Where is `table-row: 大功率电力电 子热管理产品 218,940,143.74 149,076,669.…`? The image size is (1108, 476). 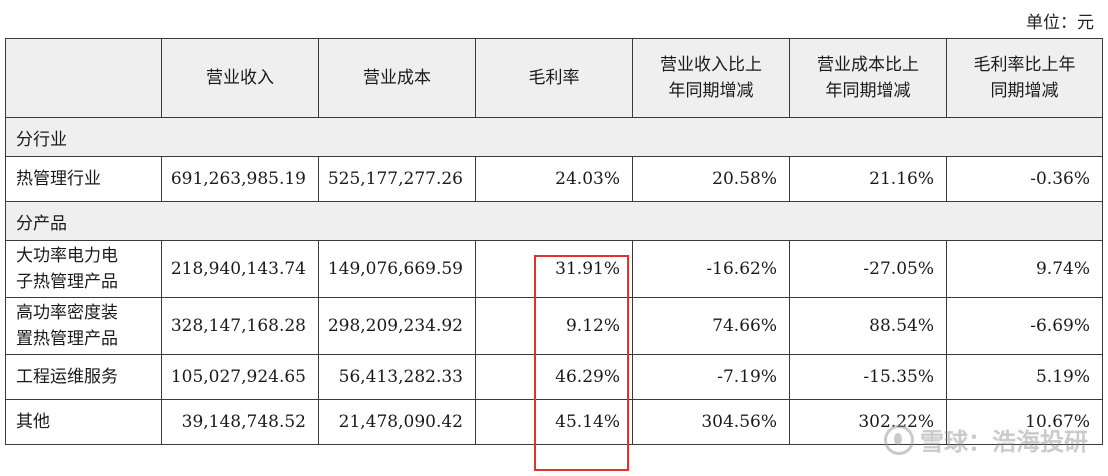
table-row: 大功率电力电 子热管理产品 218,940,143.74 149,076,669.… is located at coordinates (554, 269).